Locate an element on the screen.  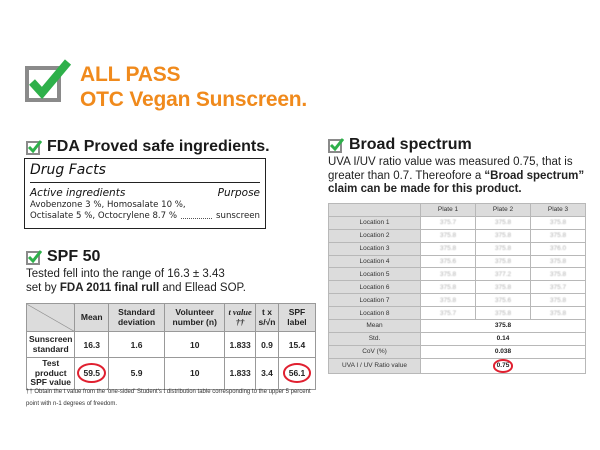
header-spf-label: SPF label is located at coordinates (297, 317).